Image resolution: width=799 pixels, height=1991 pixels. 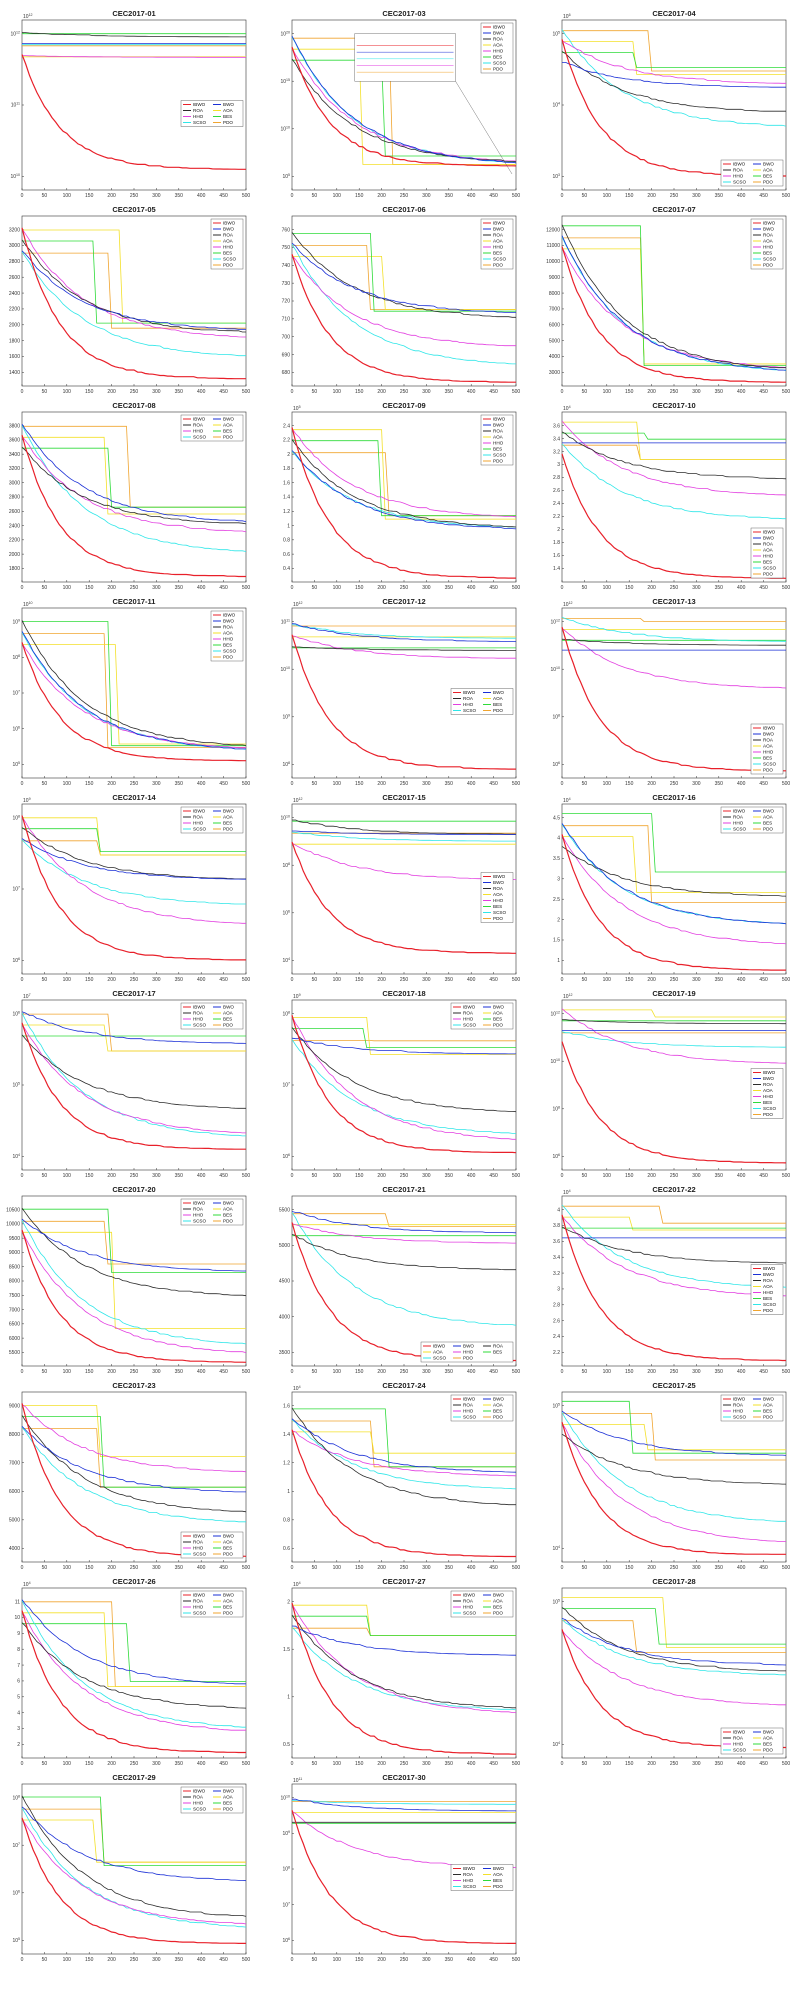 I want to click on y-tick-label: 3500, so click(x=284, y=1353).